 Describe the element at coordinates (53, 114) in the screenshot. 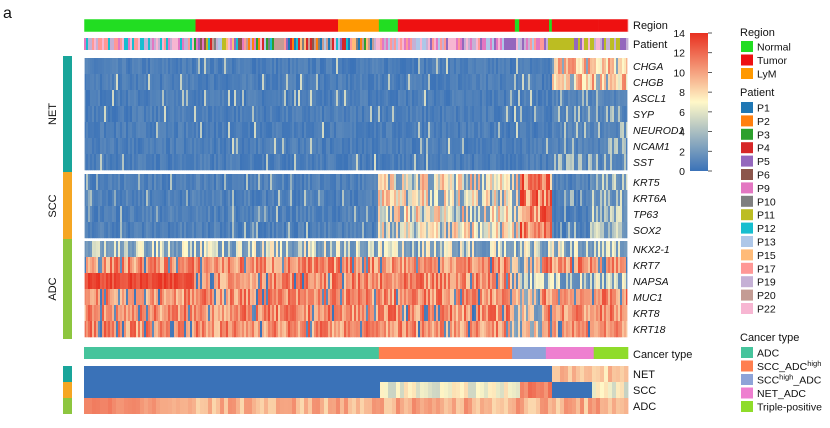

I see `group-label: NET` at that location.